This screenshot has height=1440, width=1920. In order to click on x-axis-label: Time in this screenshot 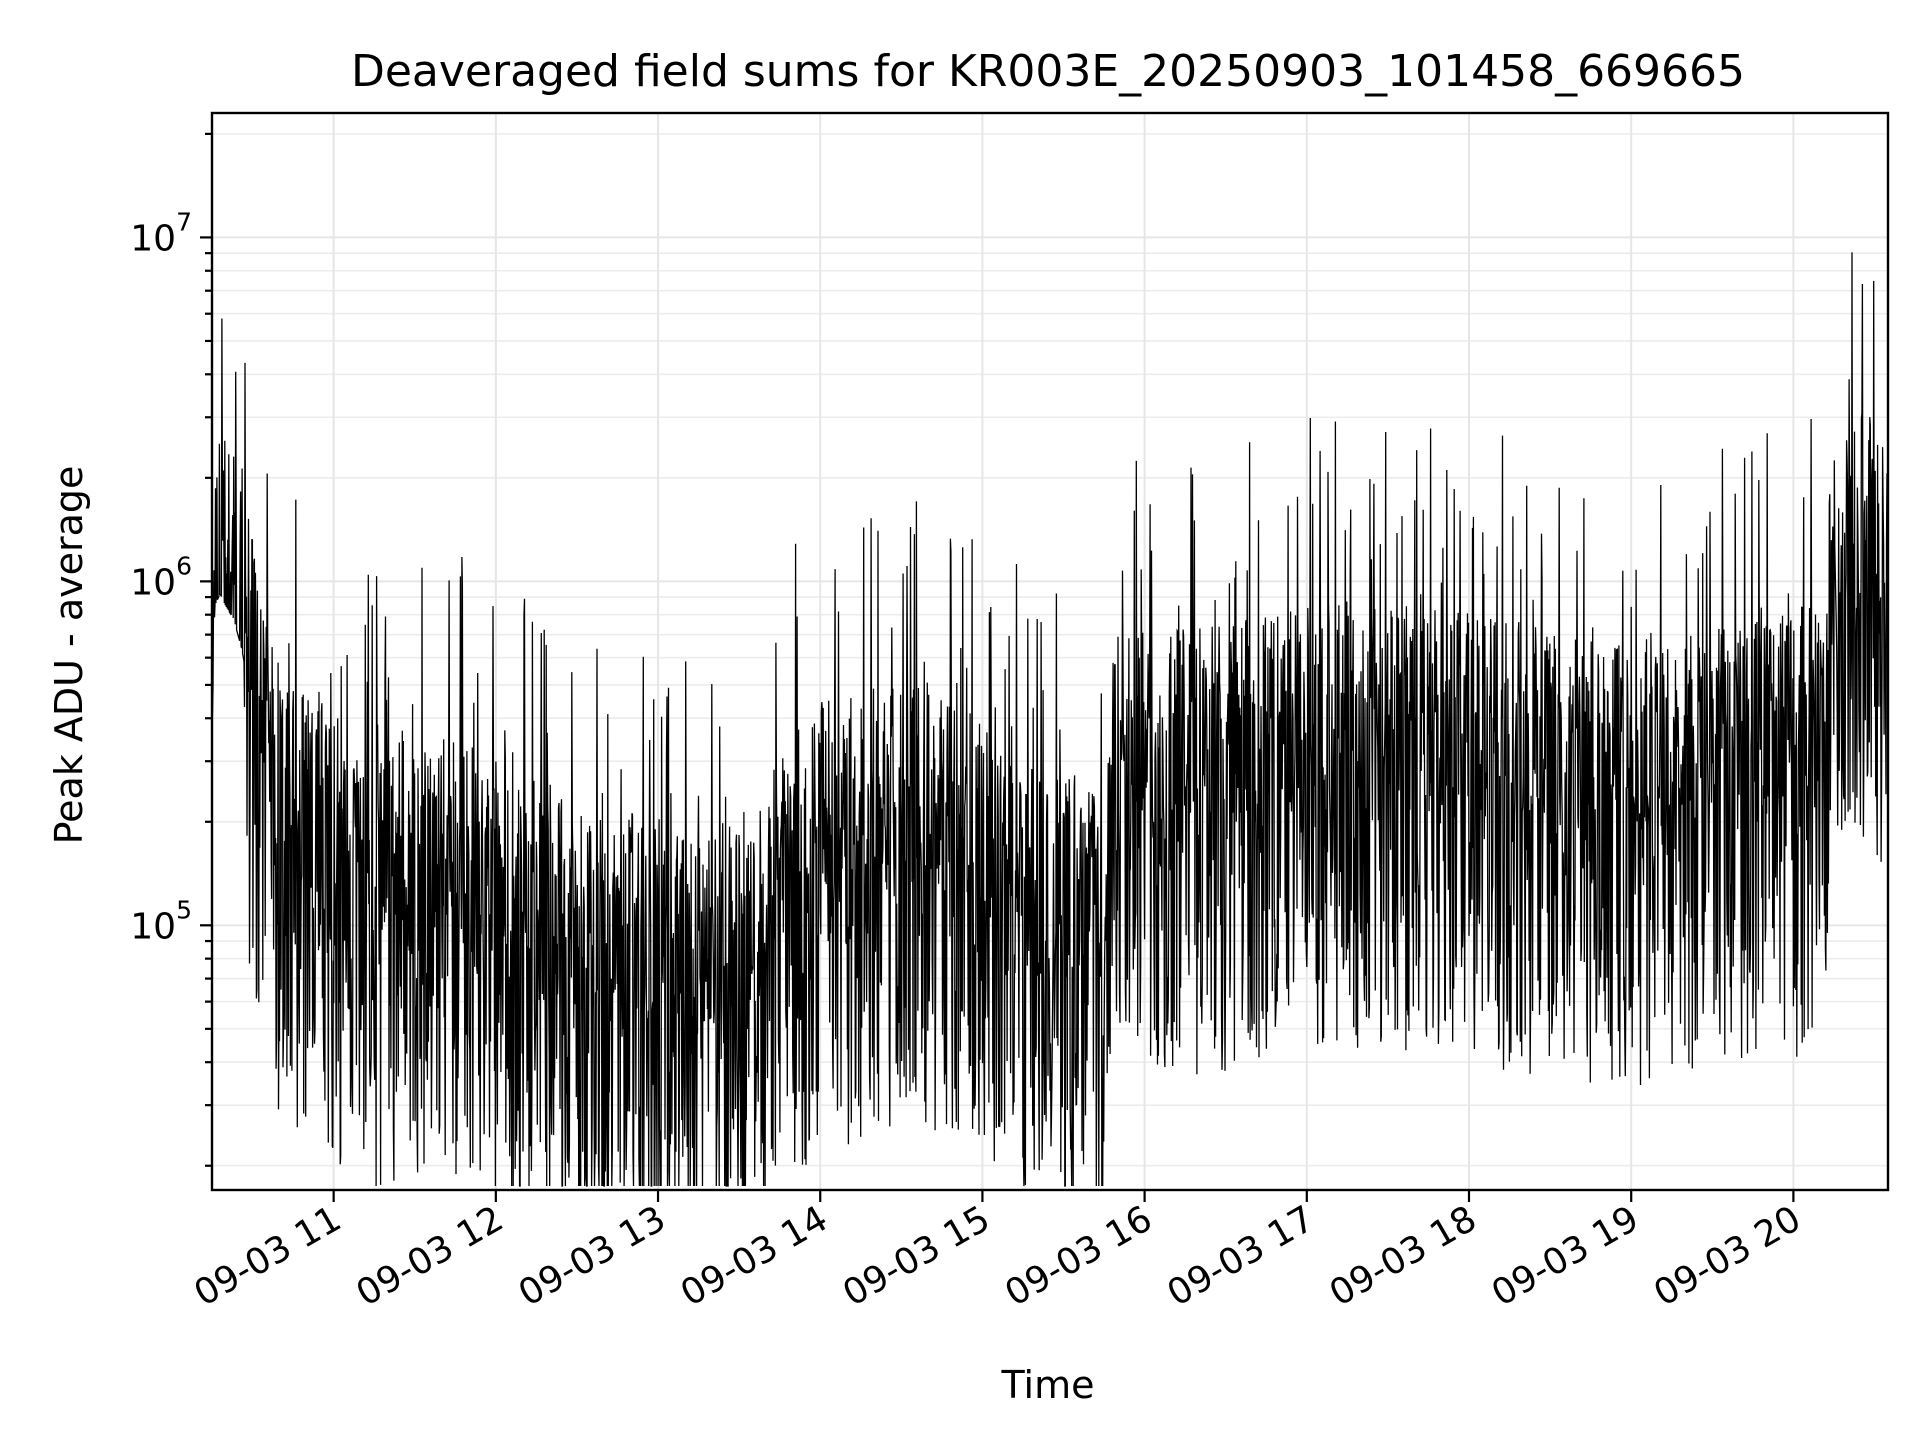, I will do `click(1048, 1385)`.